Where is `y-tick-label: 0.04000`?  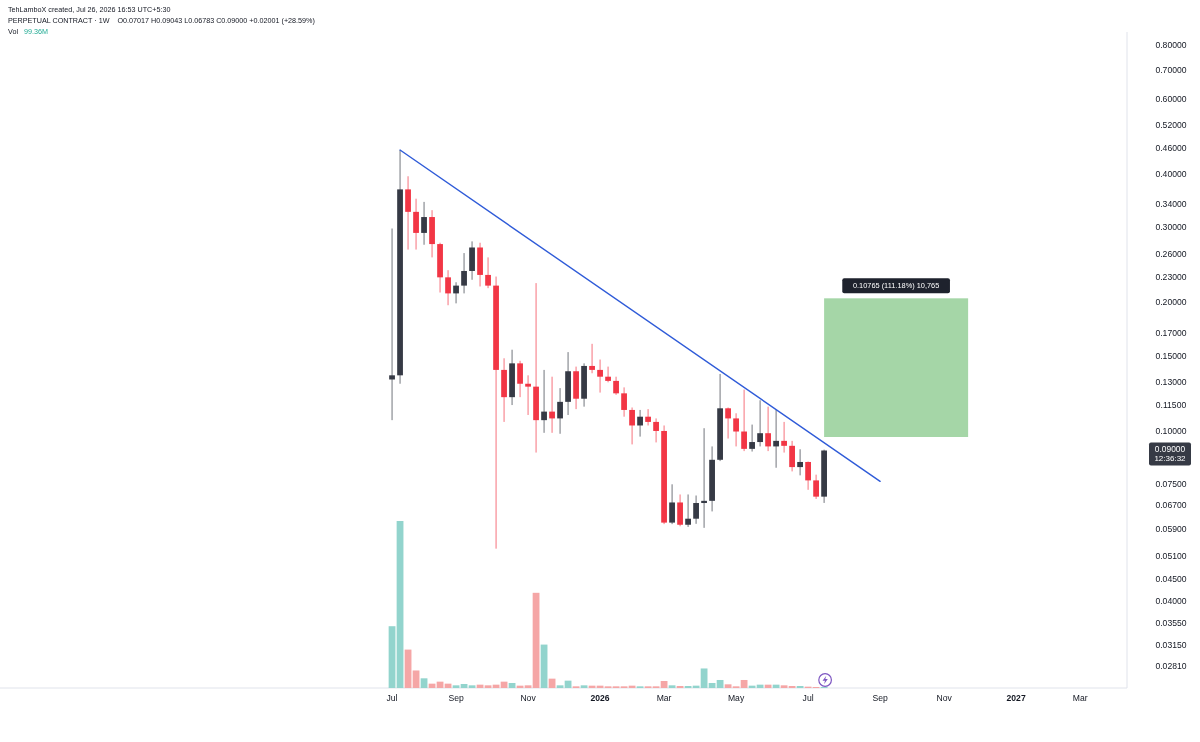 y-tick-label: 0.04000 is located at coordinates (1171, 600).